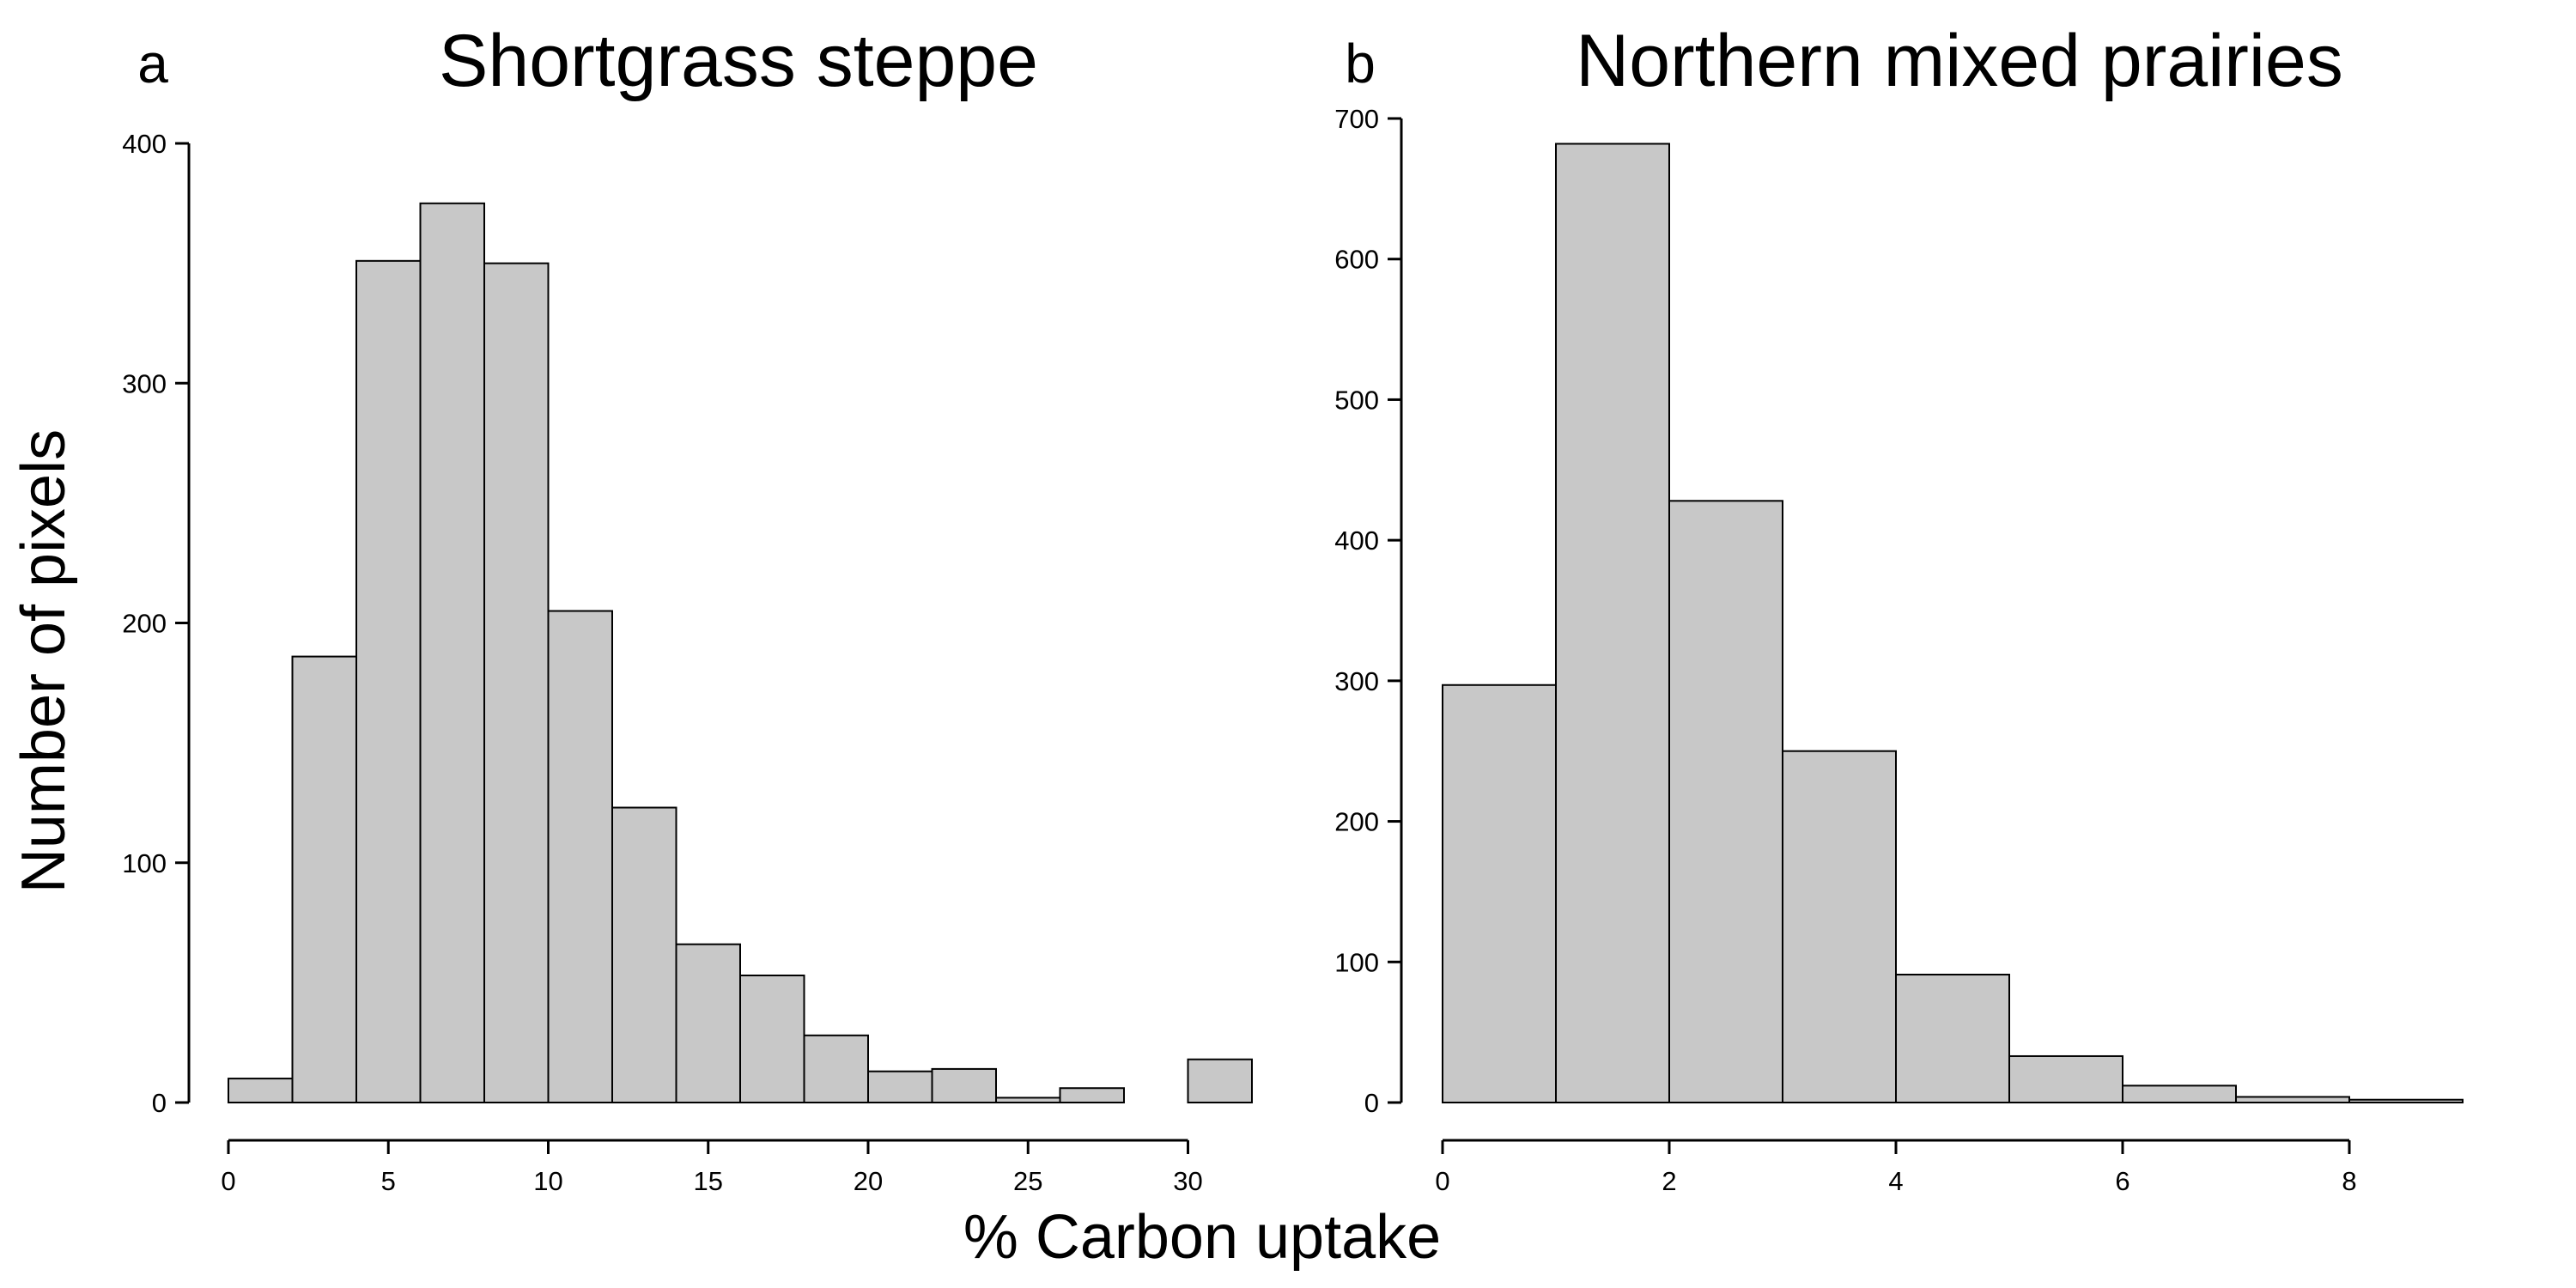 The width and height of the screenshot is (2576, 1288). I want to click on x-tick-label-a: 10, so click(547, 1181).